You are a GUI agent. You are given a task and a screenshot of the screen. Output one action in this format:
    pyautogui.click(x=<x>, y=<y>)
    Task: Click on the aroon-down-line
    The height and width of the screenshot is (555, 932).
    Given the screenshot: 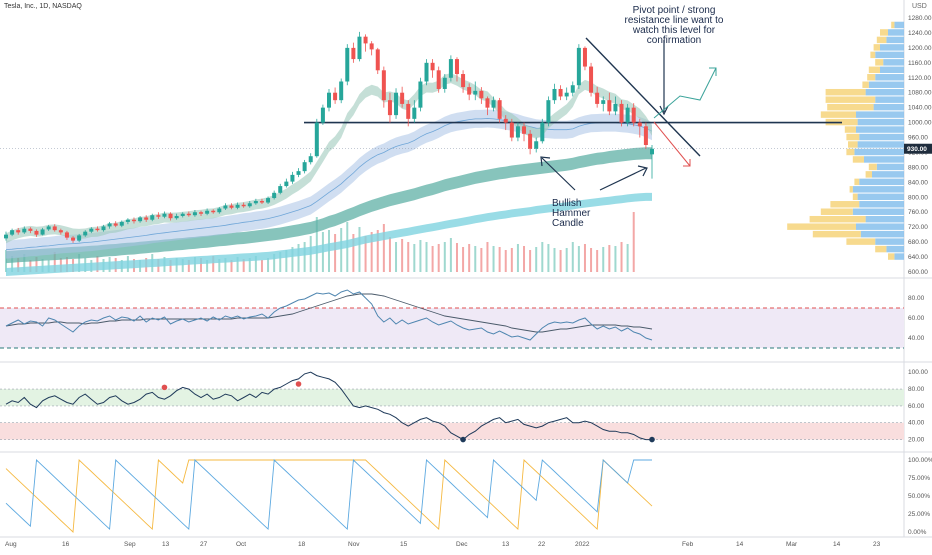 What is the action you would take?
    pyautogui.click(x=328, y=495)
    